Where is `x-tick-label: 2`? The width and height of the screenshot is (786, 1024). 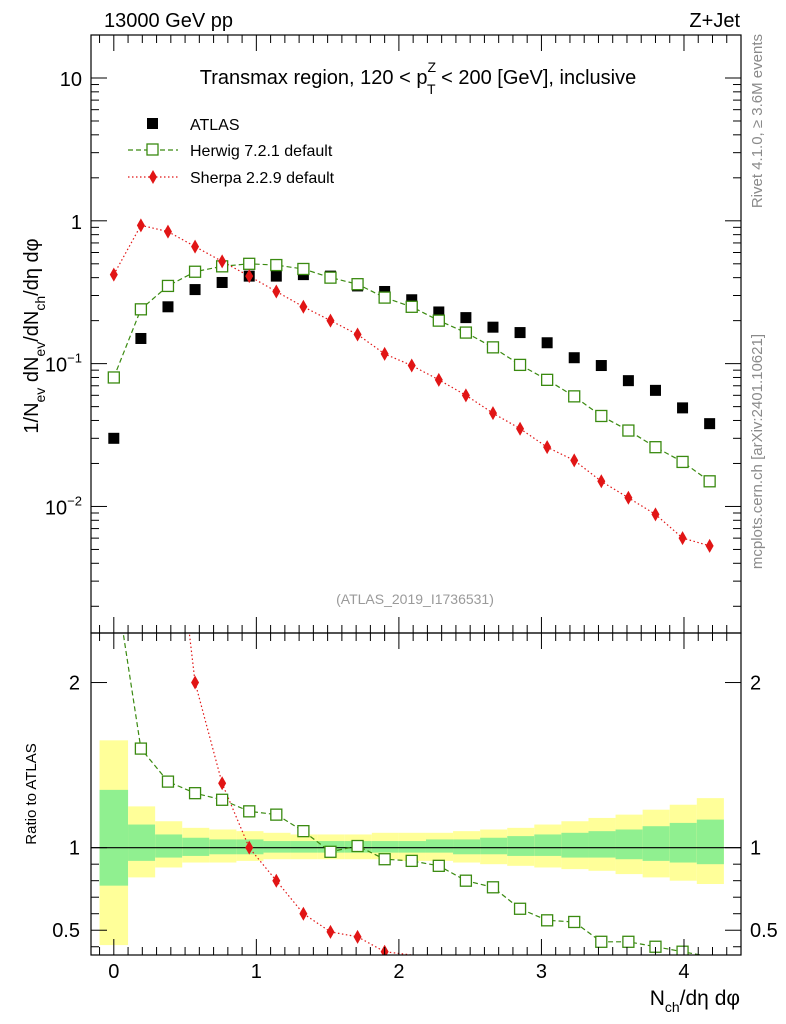 x-tick-label: 2 is located at coordinates (398, 972).